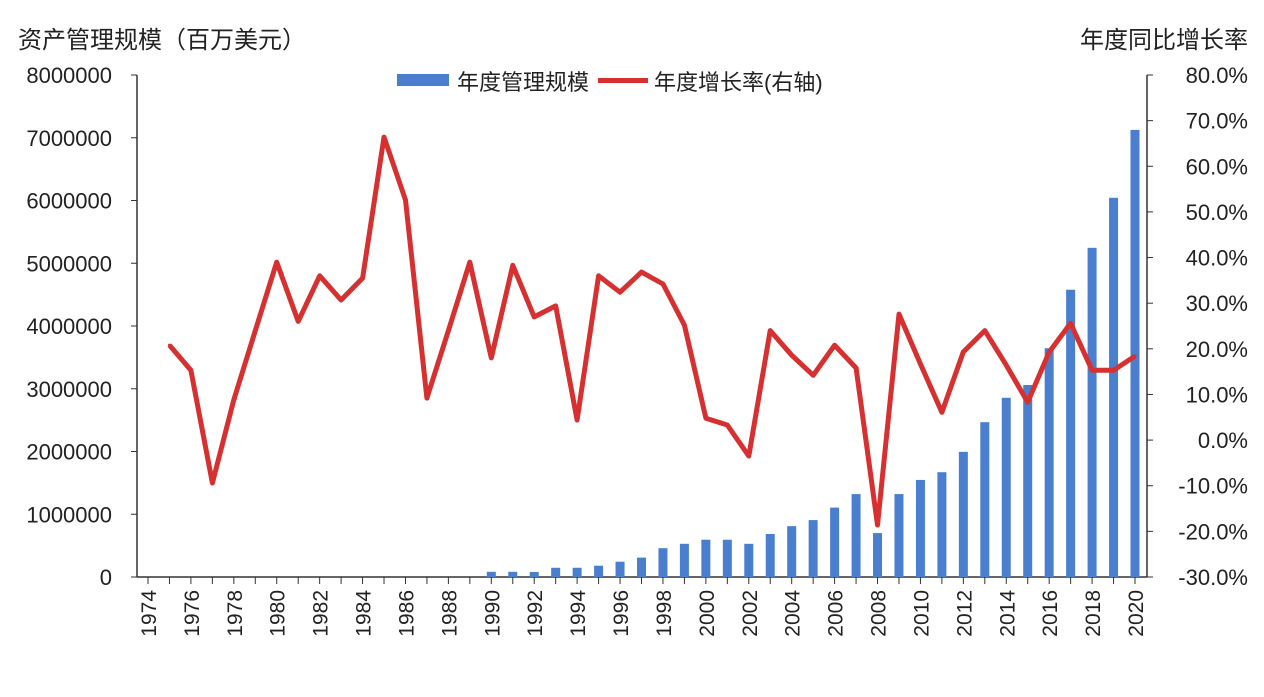  What do you see at coordinates (162, 40) in the screenshot?
I see `left-axis-title: 资产管理规模（百万美元）` at bounding box center [162, 40].